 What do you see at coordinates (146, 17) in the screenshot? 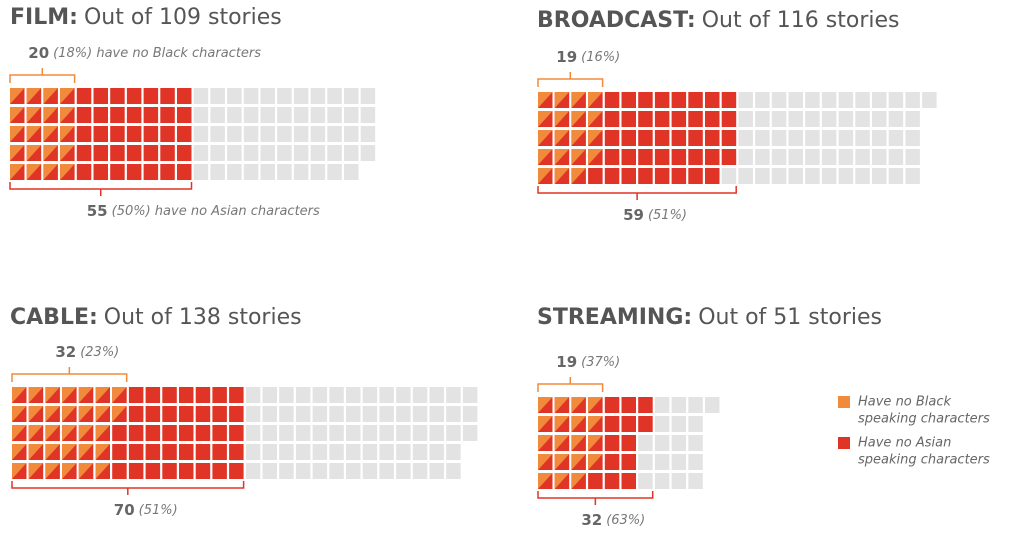
I see `panel-title: FILM: Out of 109 stories` at bounding box center [146, 17].